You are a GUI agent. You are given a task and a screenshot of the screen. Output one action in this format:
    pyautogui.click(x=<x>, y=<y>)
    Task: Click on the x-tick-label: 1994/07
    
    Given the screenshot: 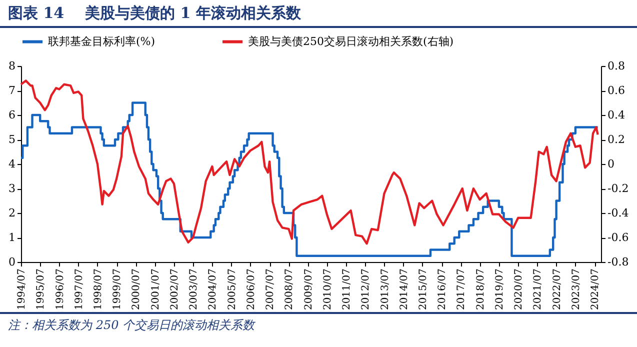 What is the action you would take?
    pyautogui.click(x=22, y=289)
    